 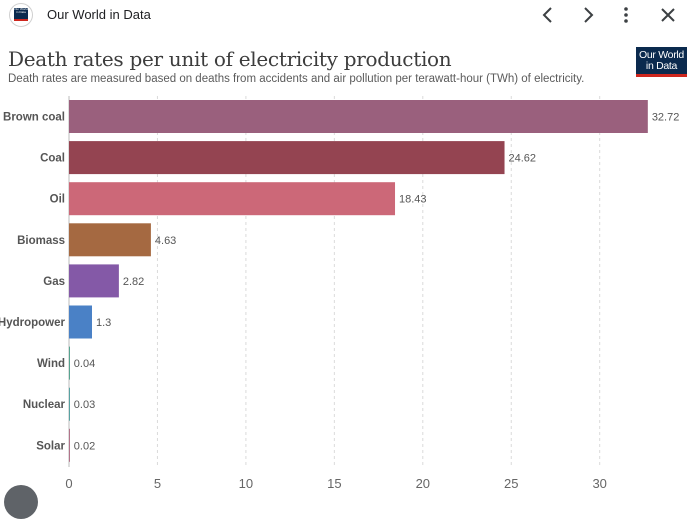 What do you see at coordinates (511, 483) in the screenshot?
I see `x-tick-label: 25` at bounding box center [511, 483].